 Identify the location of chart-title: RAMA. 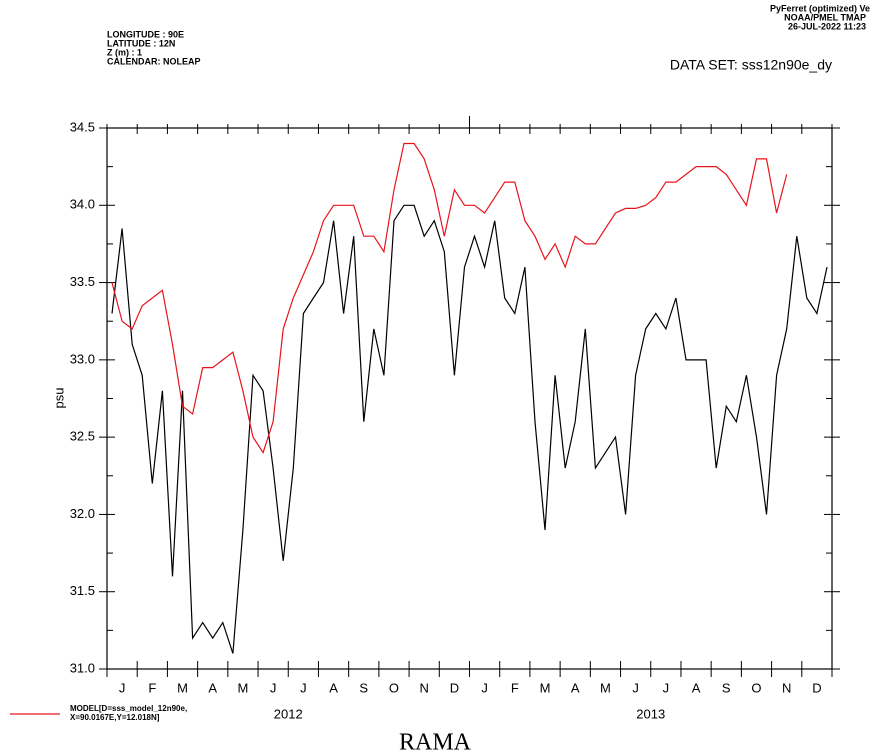
(435, 740).